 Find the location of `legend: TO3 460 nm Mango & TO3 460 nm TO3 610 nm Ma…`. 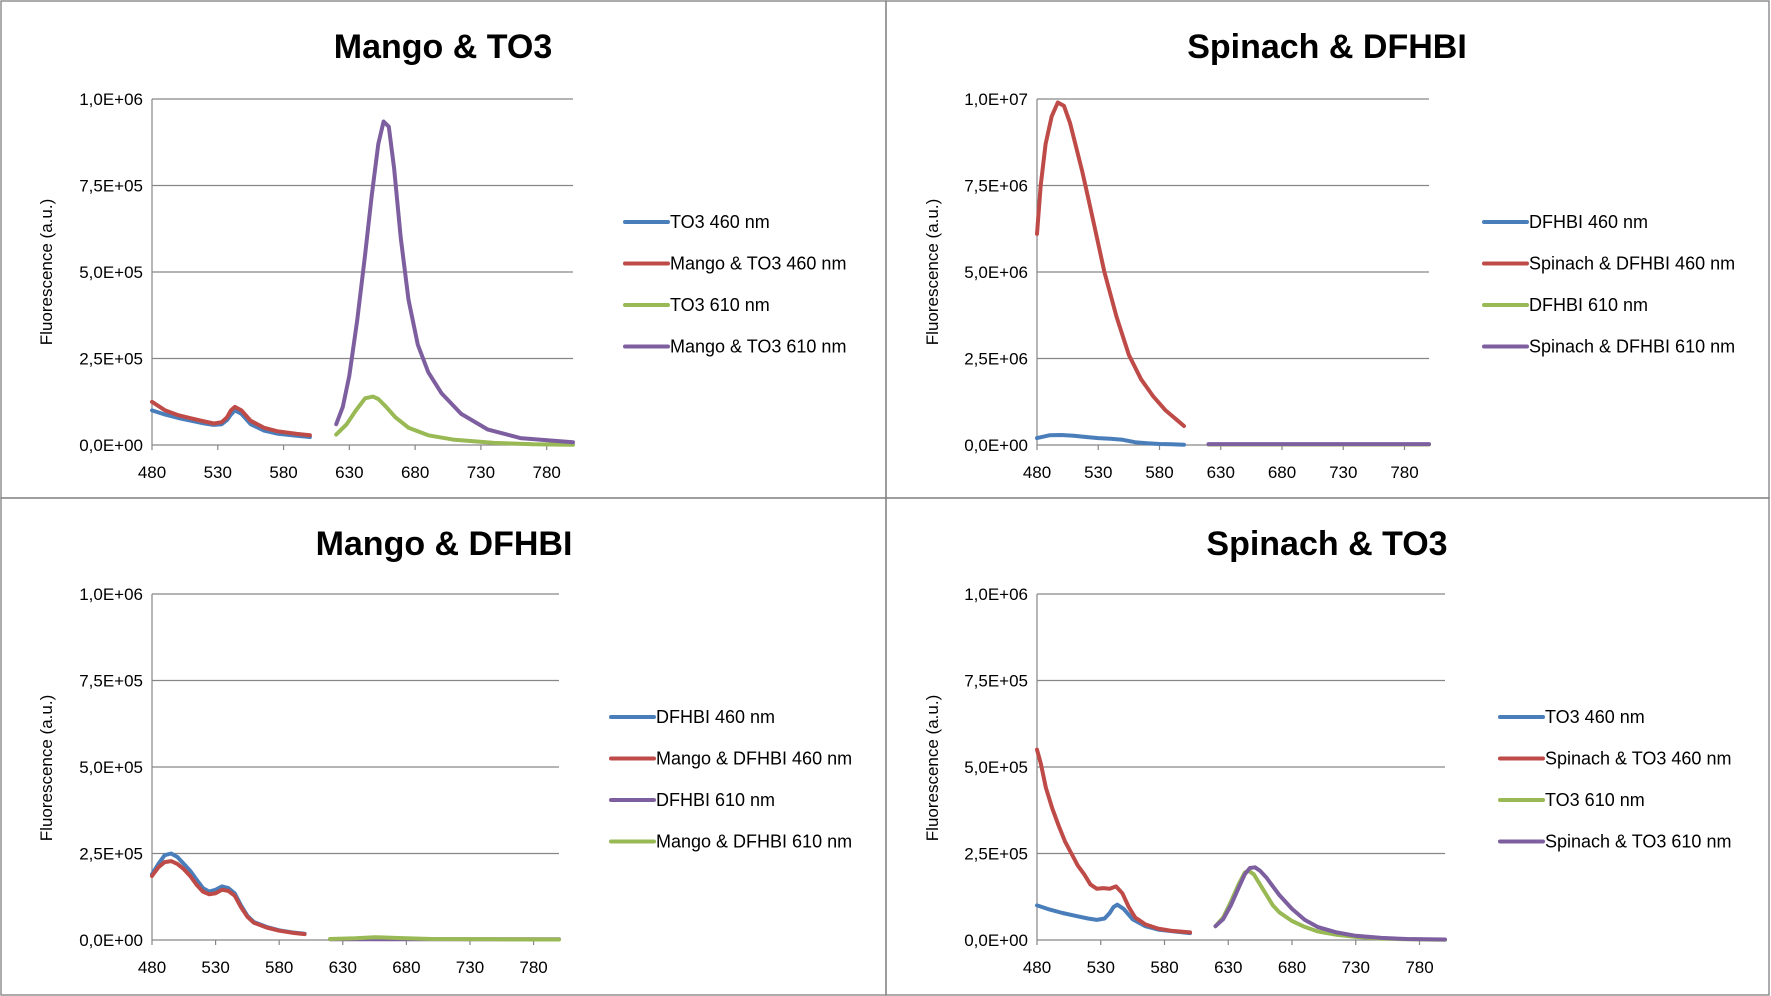

legend: TO3 460 nm Mango & TO3 460 nm TO3 610 nm Ma… is located at coordinates (734, 284).